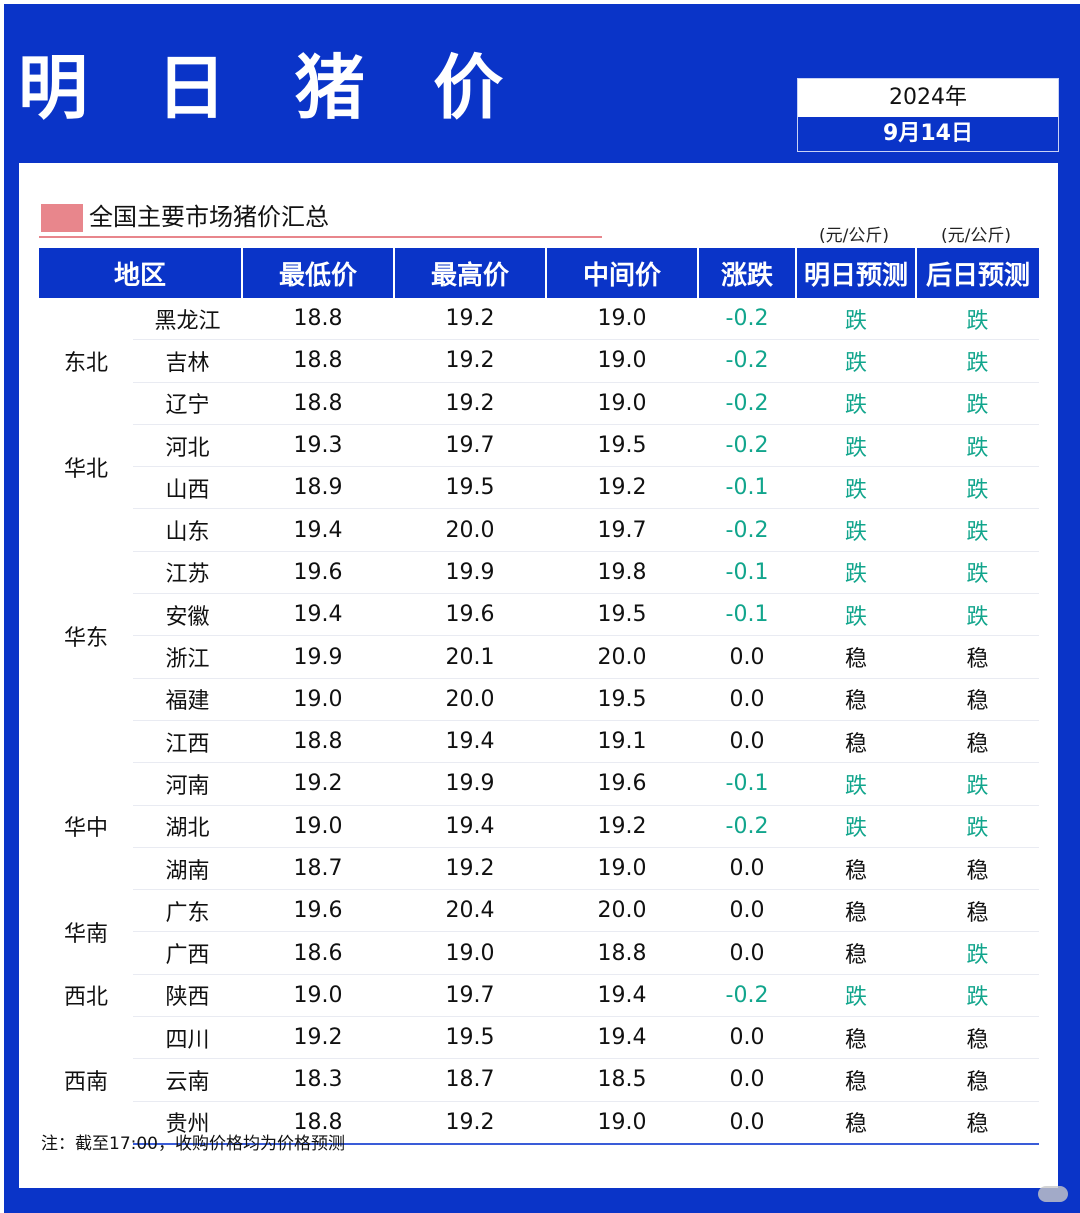 The height and width of the screenshot is (1213, 1080). I want to click on section-marker, so click(62, 218).